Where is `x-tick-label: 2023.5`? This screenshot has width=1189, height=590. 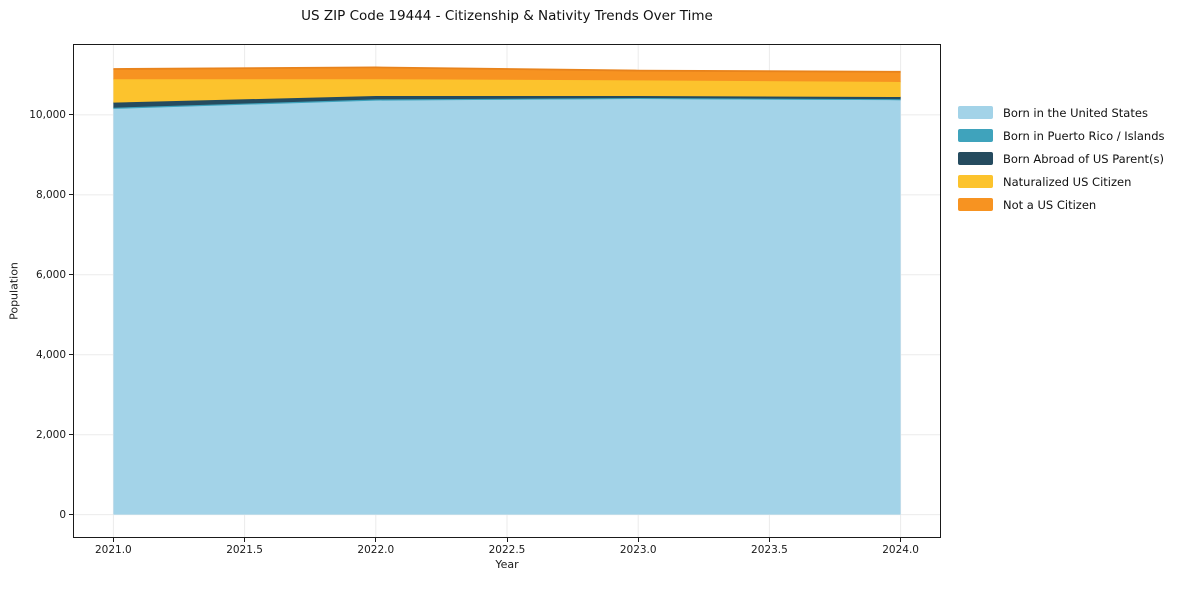 x-tick-label: 2023.5 is located at coordinates (769, 550).